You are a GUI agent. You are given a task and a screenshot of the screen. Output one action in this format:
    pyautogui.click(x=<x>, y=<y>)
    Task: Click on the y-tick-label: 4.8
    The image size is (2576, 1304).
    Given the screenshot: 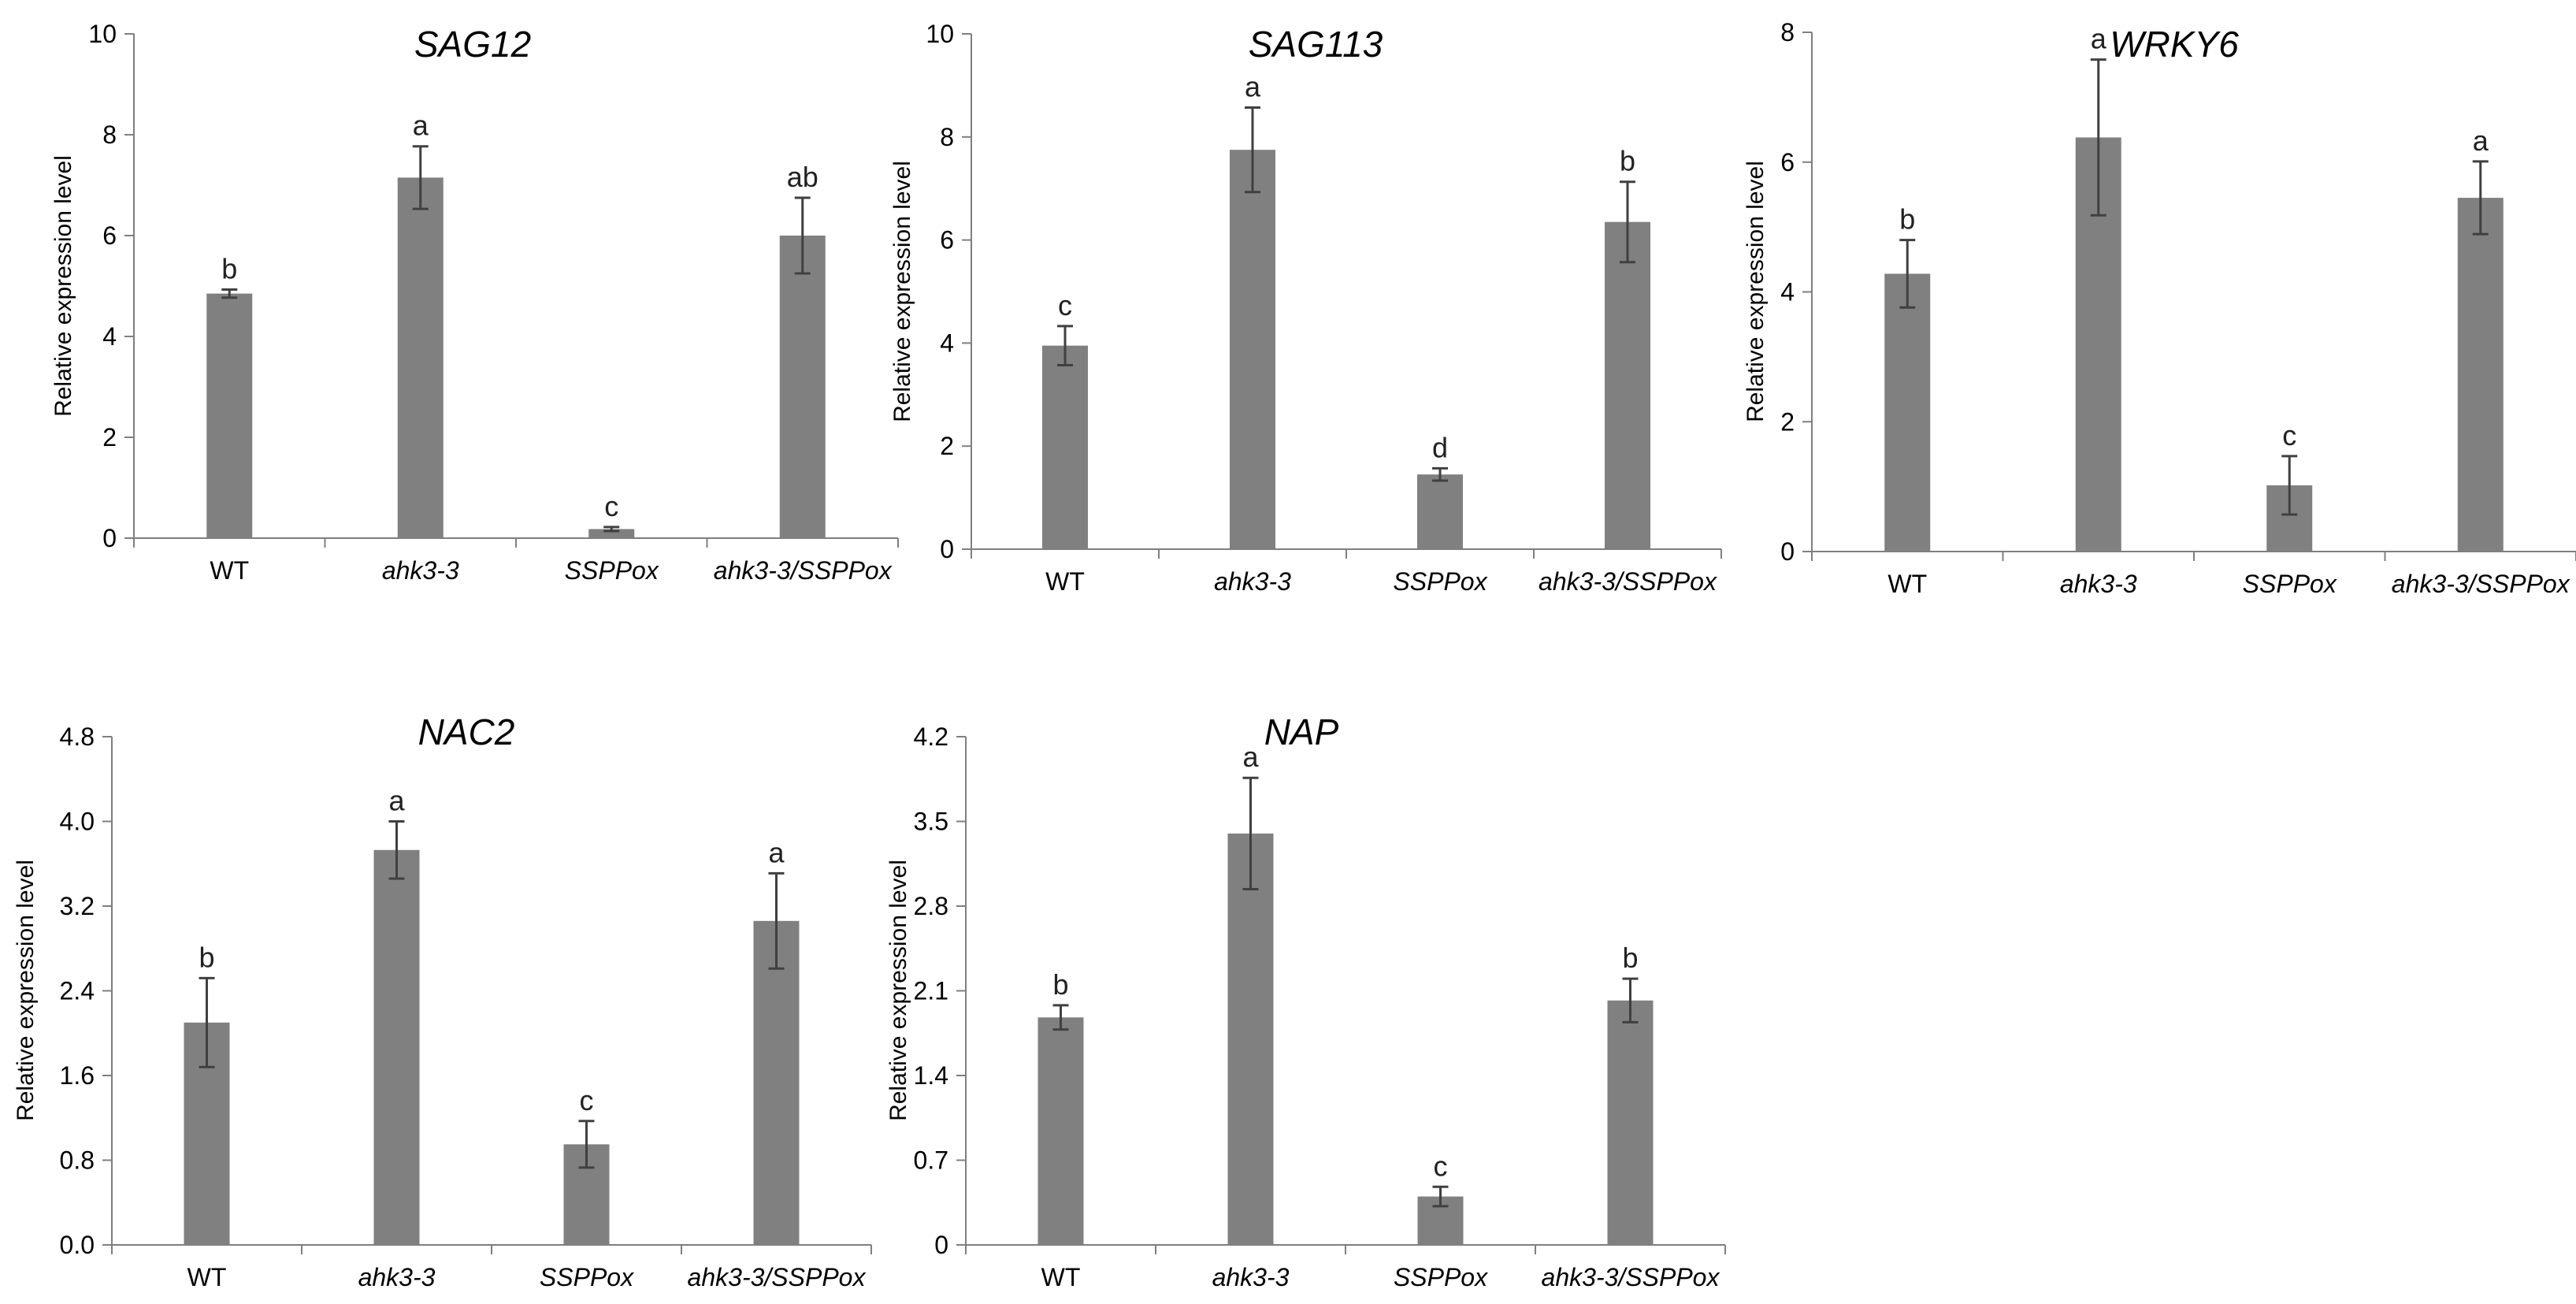 What is the action you would take?
    pyautogui.click(x=77, y=737)
    